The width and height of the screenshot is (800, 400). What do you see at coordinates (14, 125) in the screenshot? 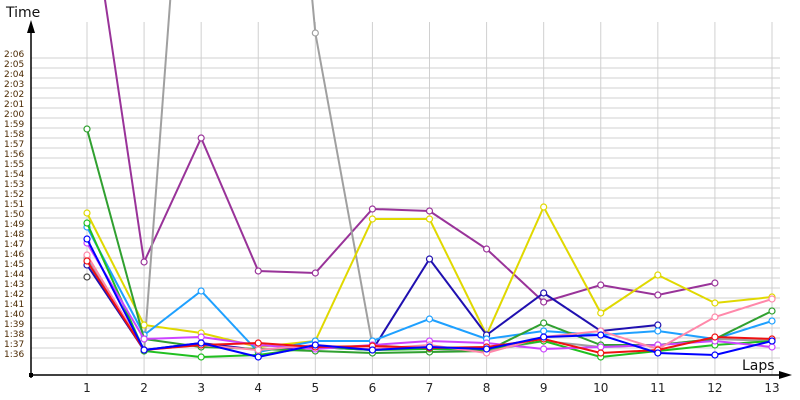
I see `y-tick-label: 1:59` at bounding box center [14, 125].